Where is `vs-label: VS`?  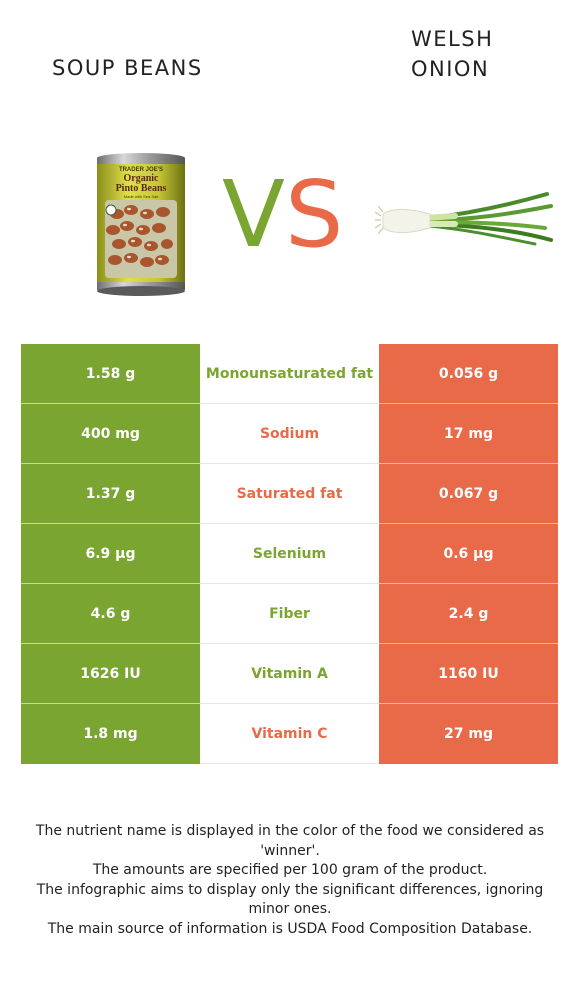
vs-label: VS is located at coordinates (282, 215).